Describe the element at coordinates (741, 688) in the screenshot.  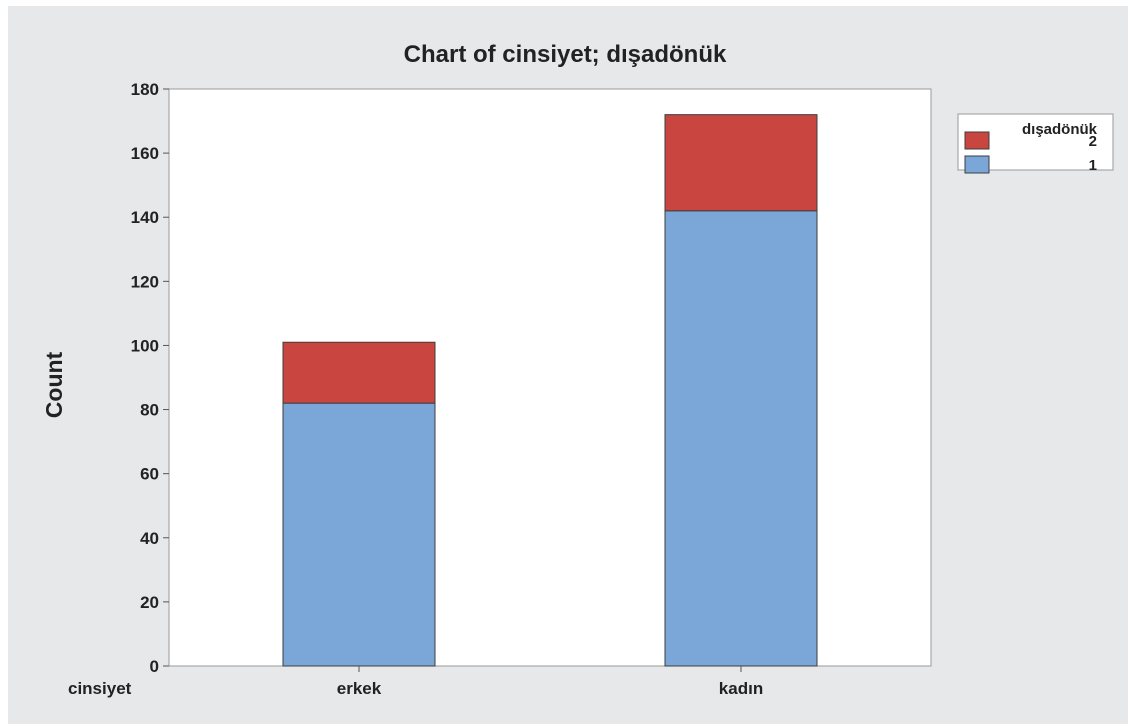
I see `x-tick-label: kadın` at that location.